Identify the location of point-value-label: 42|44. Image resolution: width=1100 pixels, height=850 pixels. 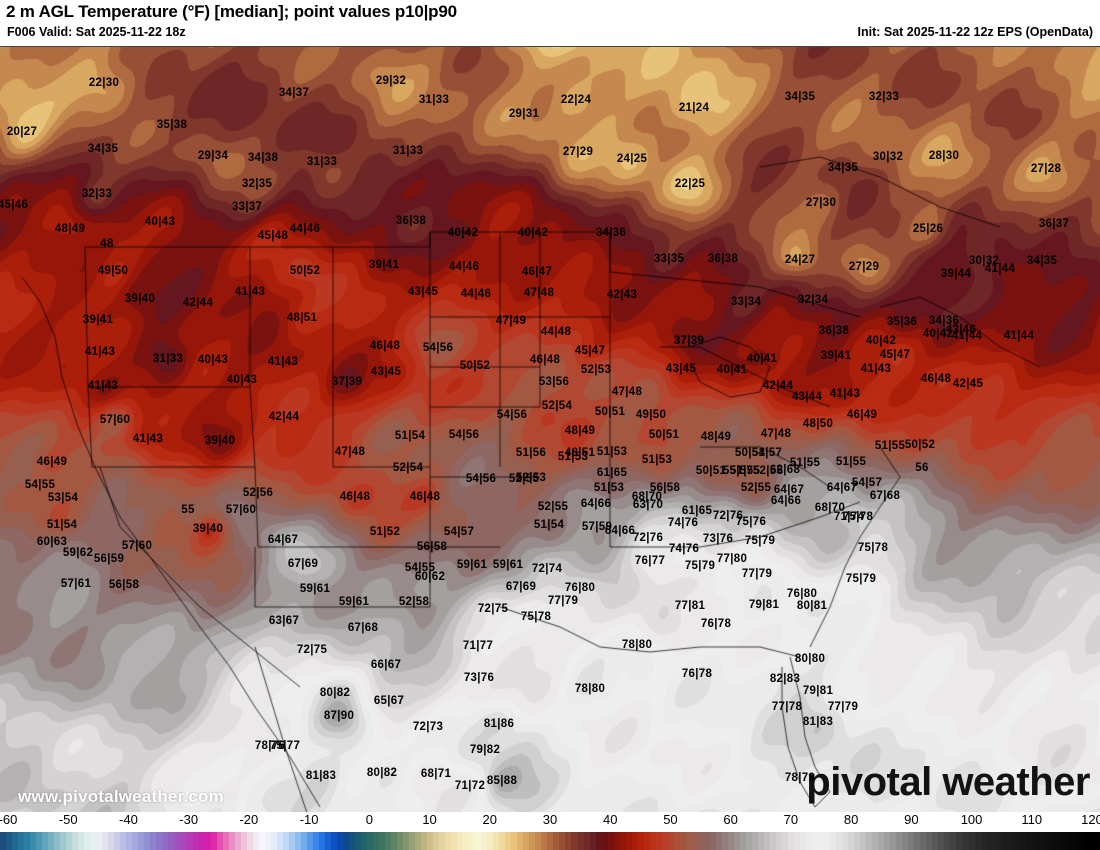
(778, 386).